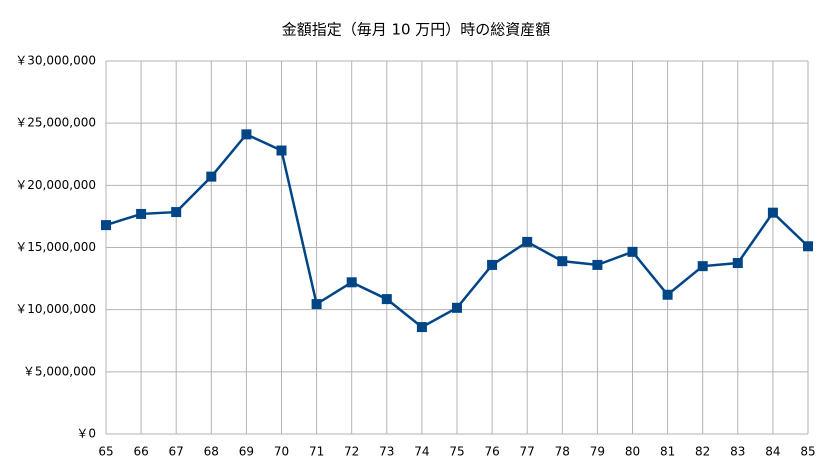 The width and height of the screenshot is (832, 468). What do you see at coordinates (702, 452) in the screenshot?
I see `x-tick-label: 82` at bounding box center [702, 452].